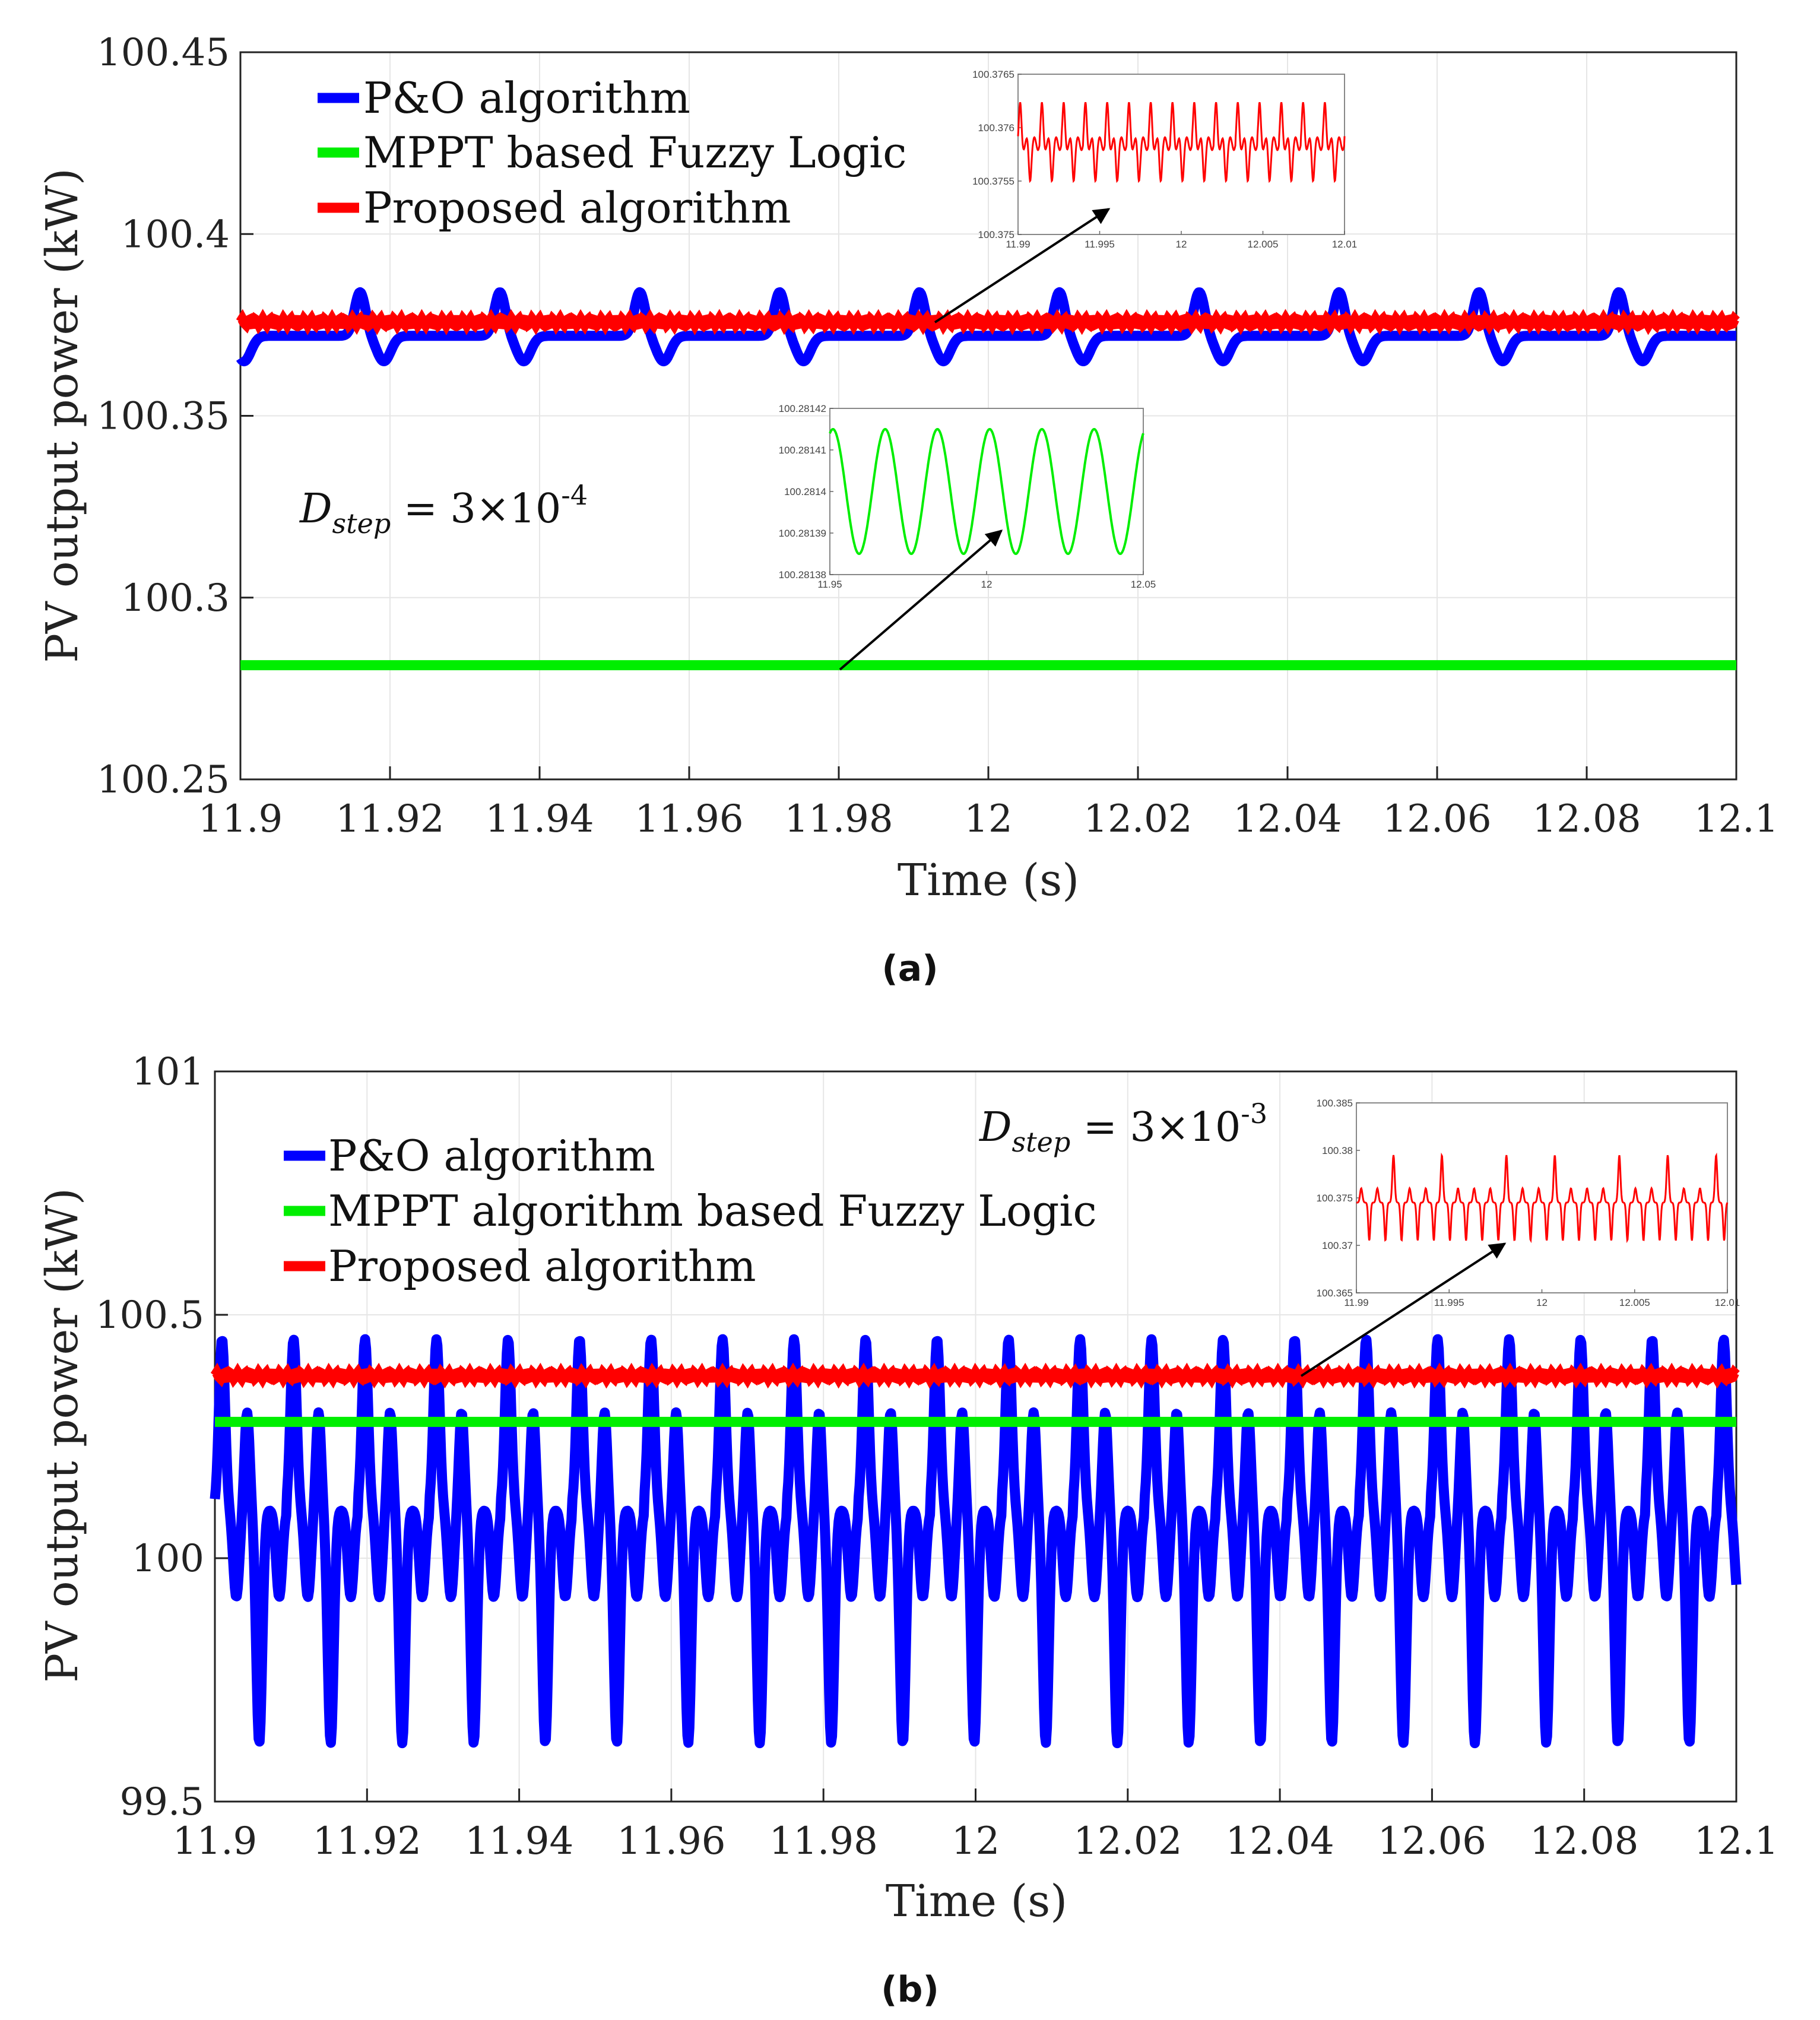 Image resolution: width=1820 pixels, height=2020 pixels. Describe the element at coordinates (802, 450) in the screenshot. I see `inset-y-tick-label: 100.28141` at that location.